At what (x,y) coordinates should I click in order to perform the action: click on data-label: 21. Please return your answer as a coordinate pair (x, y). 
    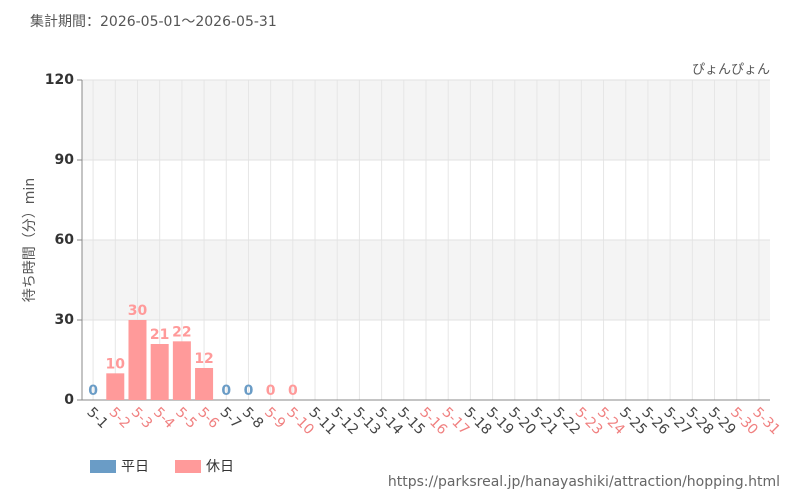
    Looking at the image, I should click on (159, 335).